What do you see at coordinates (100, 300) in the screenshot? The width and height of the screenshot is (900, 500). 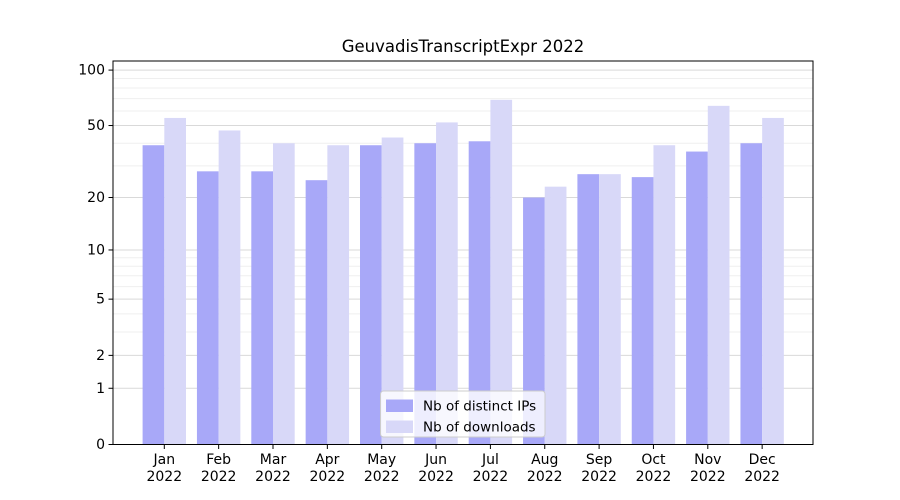 I see `y-tick-label: 5` at bounding box center [100, 300].